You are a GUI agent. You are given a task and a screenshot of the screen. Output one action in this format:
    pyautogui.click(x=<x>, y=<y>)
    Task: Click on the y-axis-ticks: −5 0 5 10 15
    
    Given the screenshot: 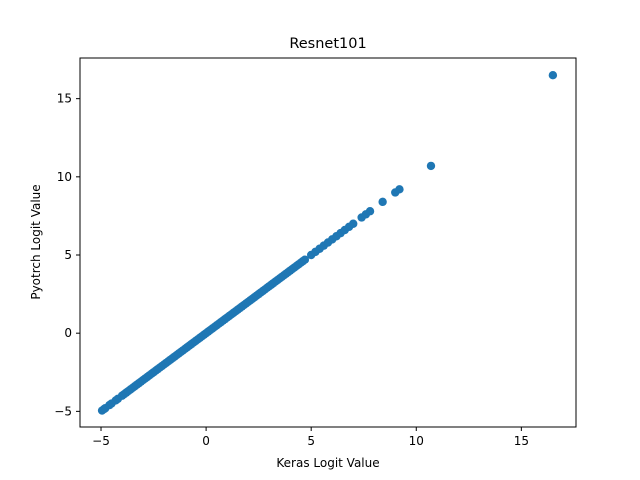 What is the action you would take?
    pyautogui.click(x=67, y=255)
    